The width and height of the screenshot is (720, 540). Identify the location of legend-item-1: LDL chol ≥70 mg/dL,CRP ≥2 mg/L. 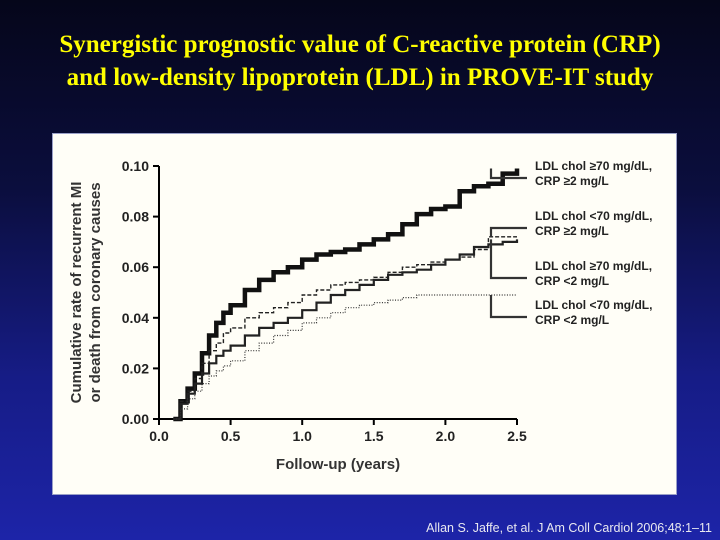
(570, 173).